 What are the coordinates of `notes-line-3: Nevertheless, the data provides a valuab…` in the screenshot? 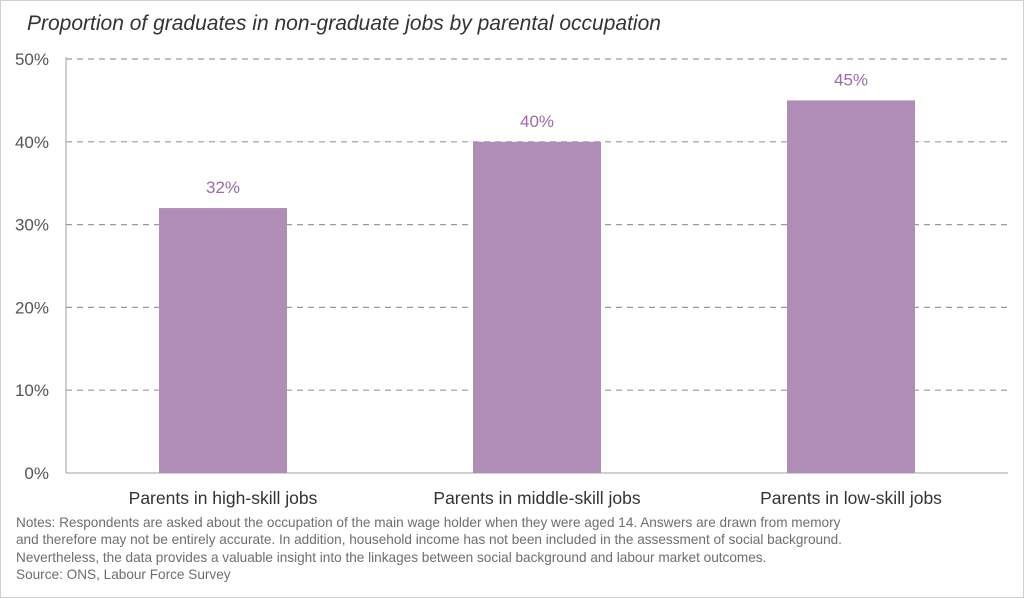 It's located at (391, 557).